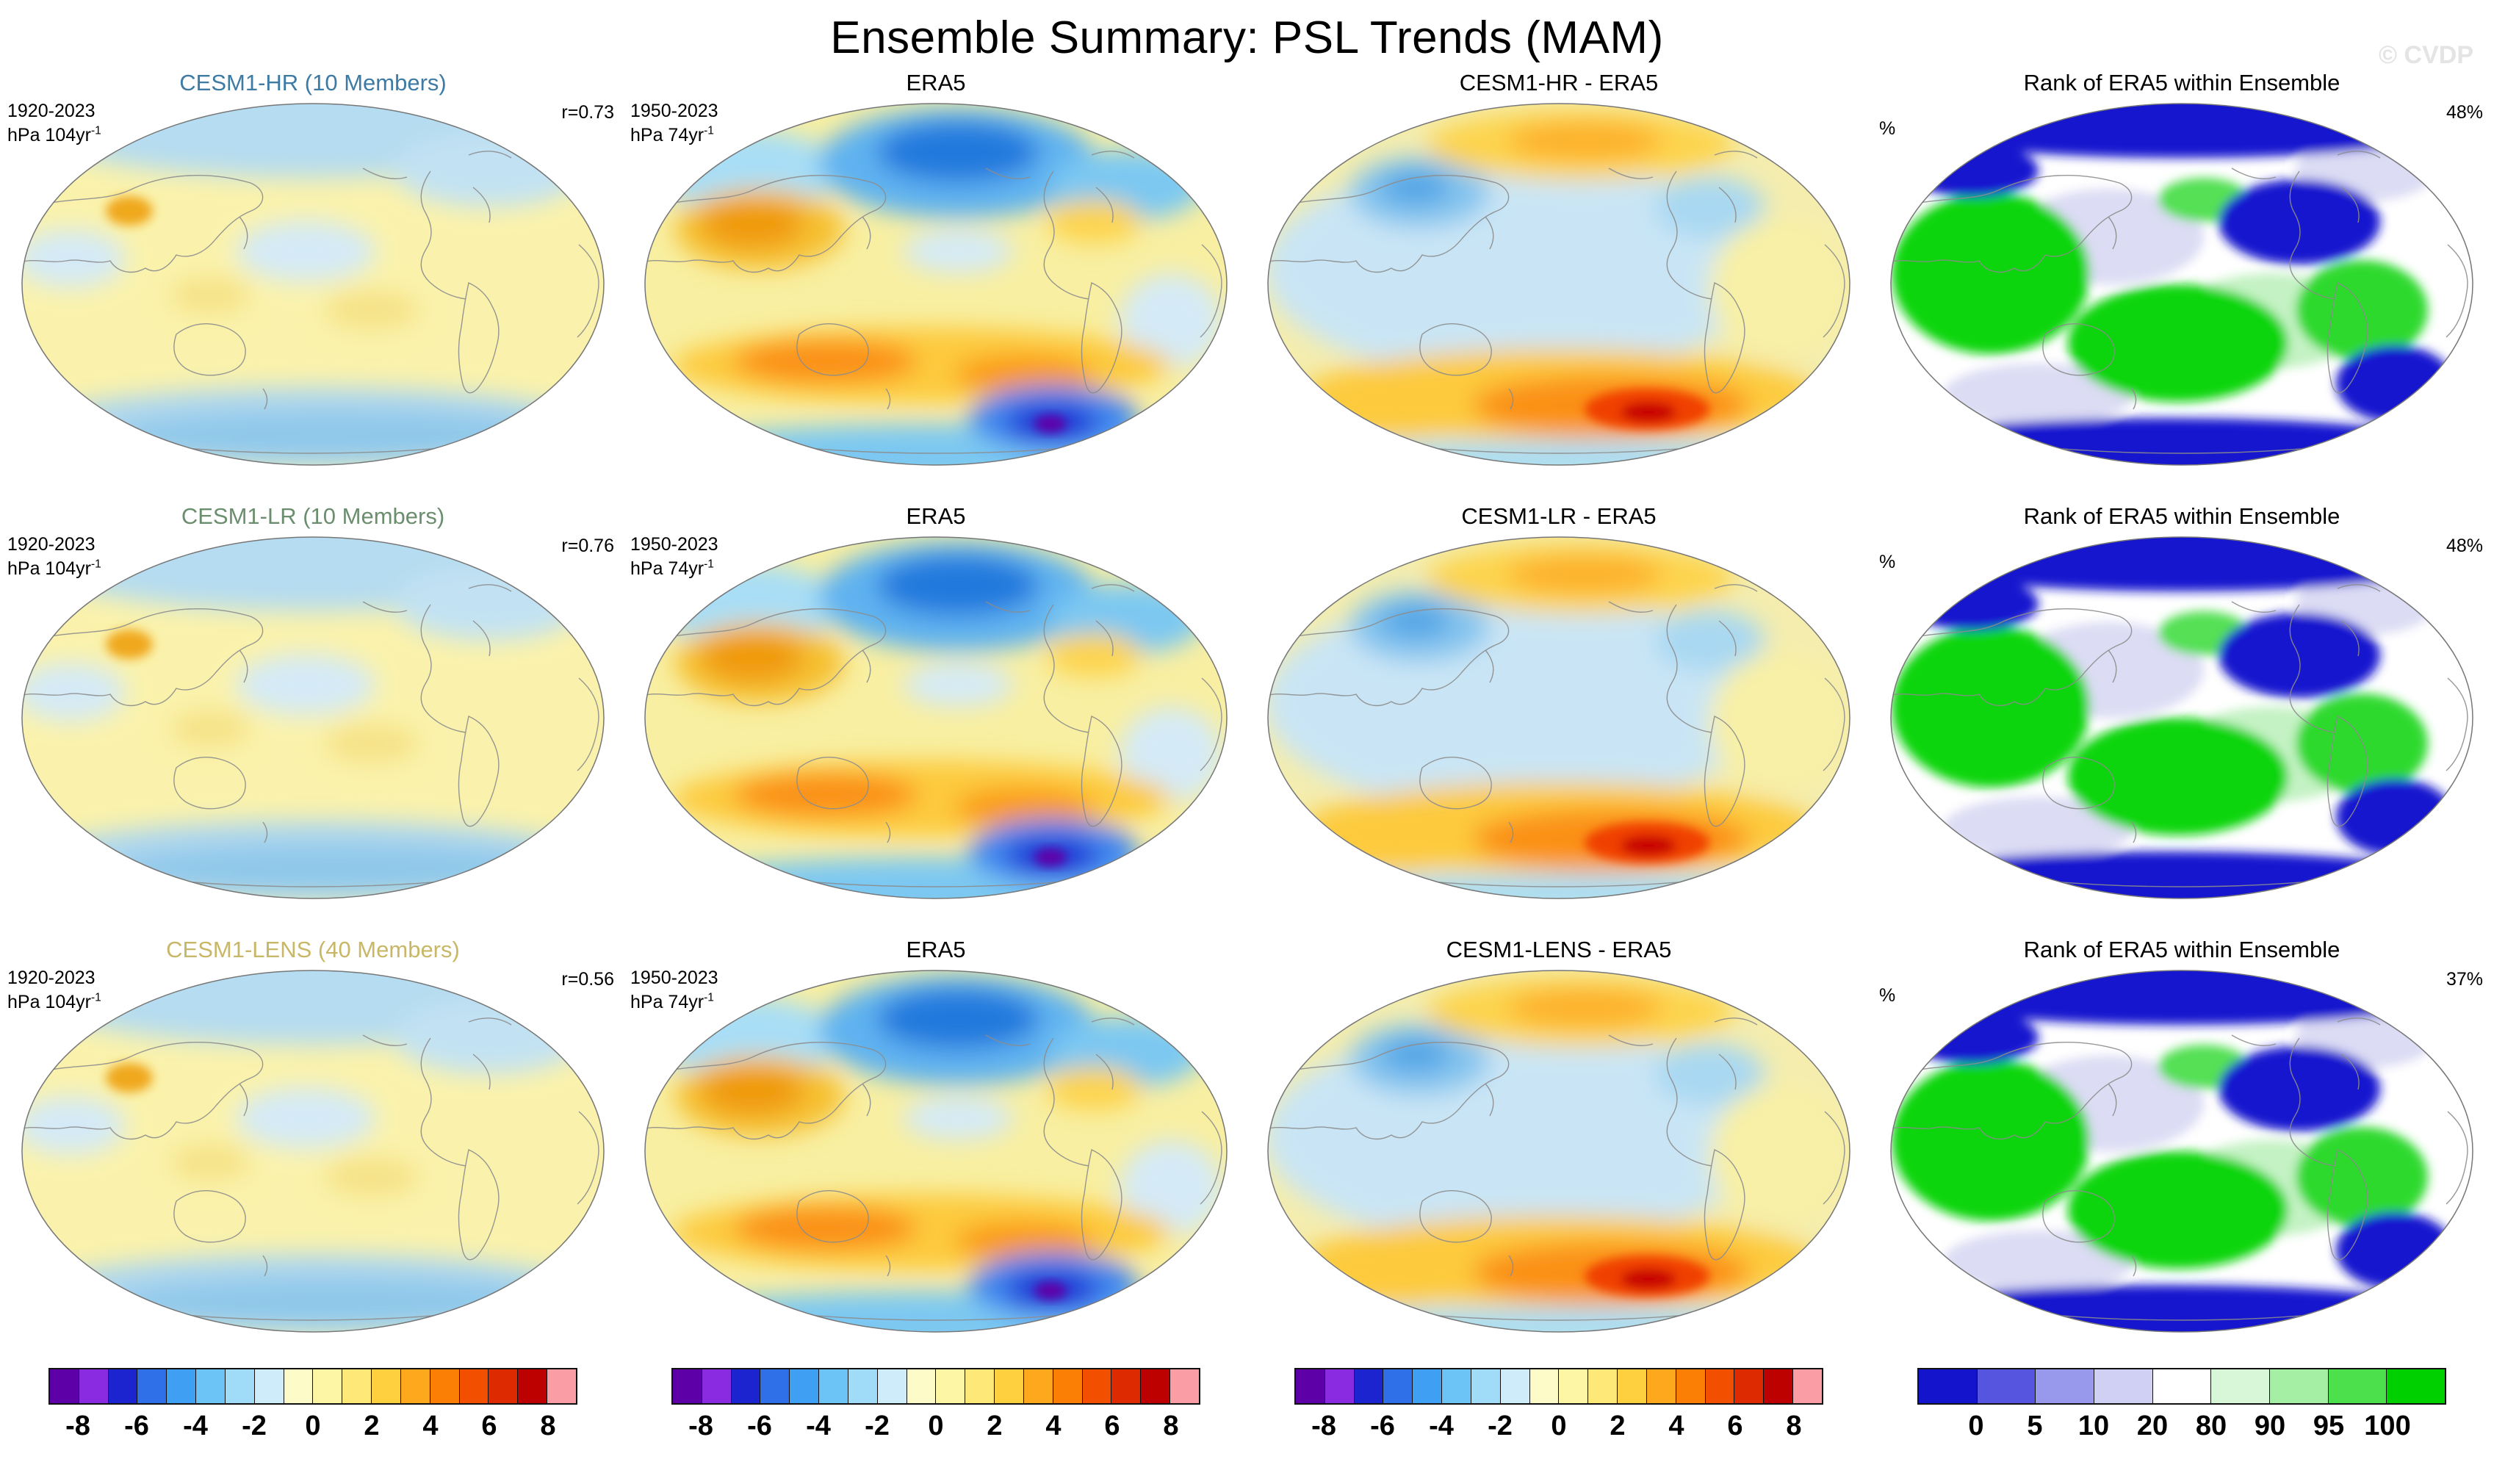 The width and height of the screenshot is (2494, 1484). I want to click on map-cesm1-lr-trend, so click(313, 717).